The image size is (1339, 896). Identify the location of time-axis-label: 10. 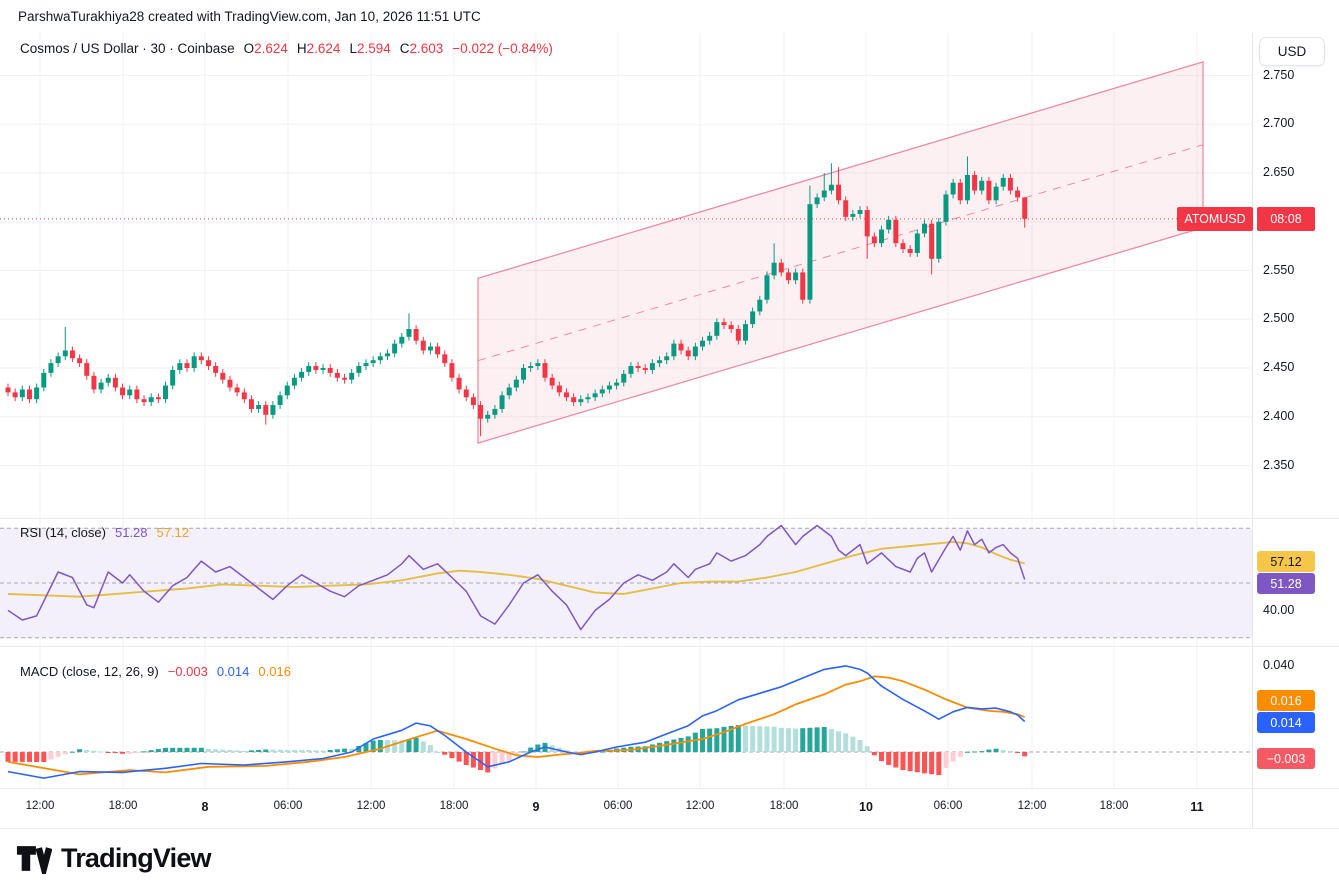
(866, 807).